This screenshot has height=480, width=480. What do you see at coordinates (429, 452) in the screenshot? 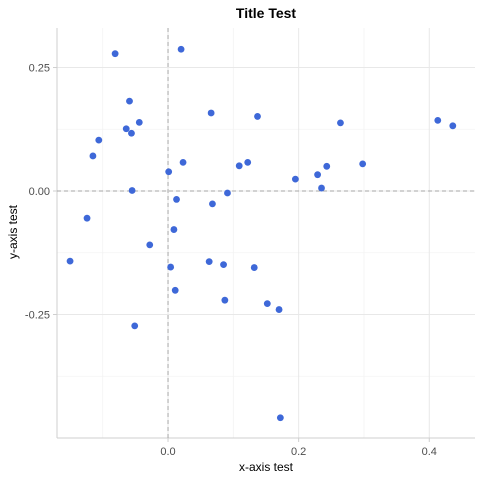
I see `x-tick-label: 0.4` at bounding box center [429, 452].